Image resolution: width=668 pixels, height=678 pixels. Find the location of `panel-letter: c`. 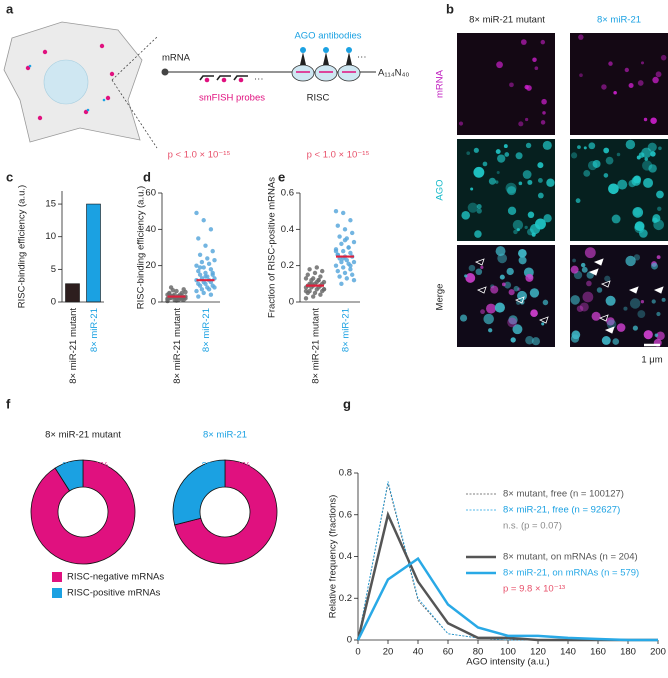

panel-letter: c is located at coordinates (9, 176).